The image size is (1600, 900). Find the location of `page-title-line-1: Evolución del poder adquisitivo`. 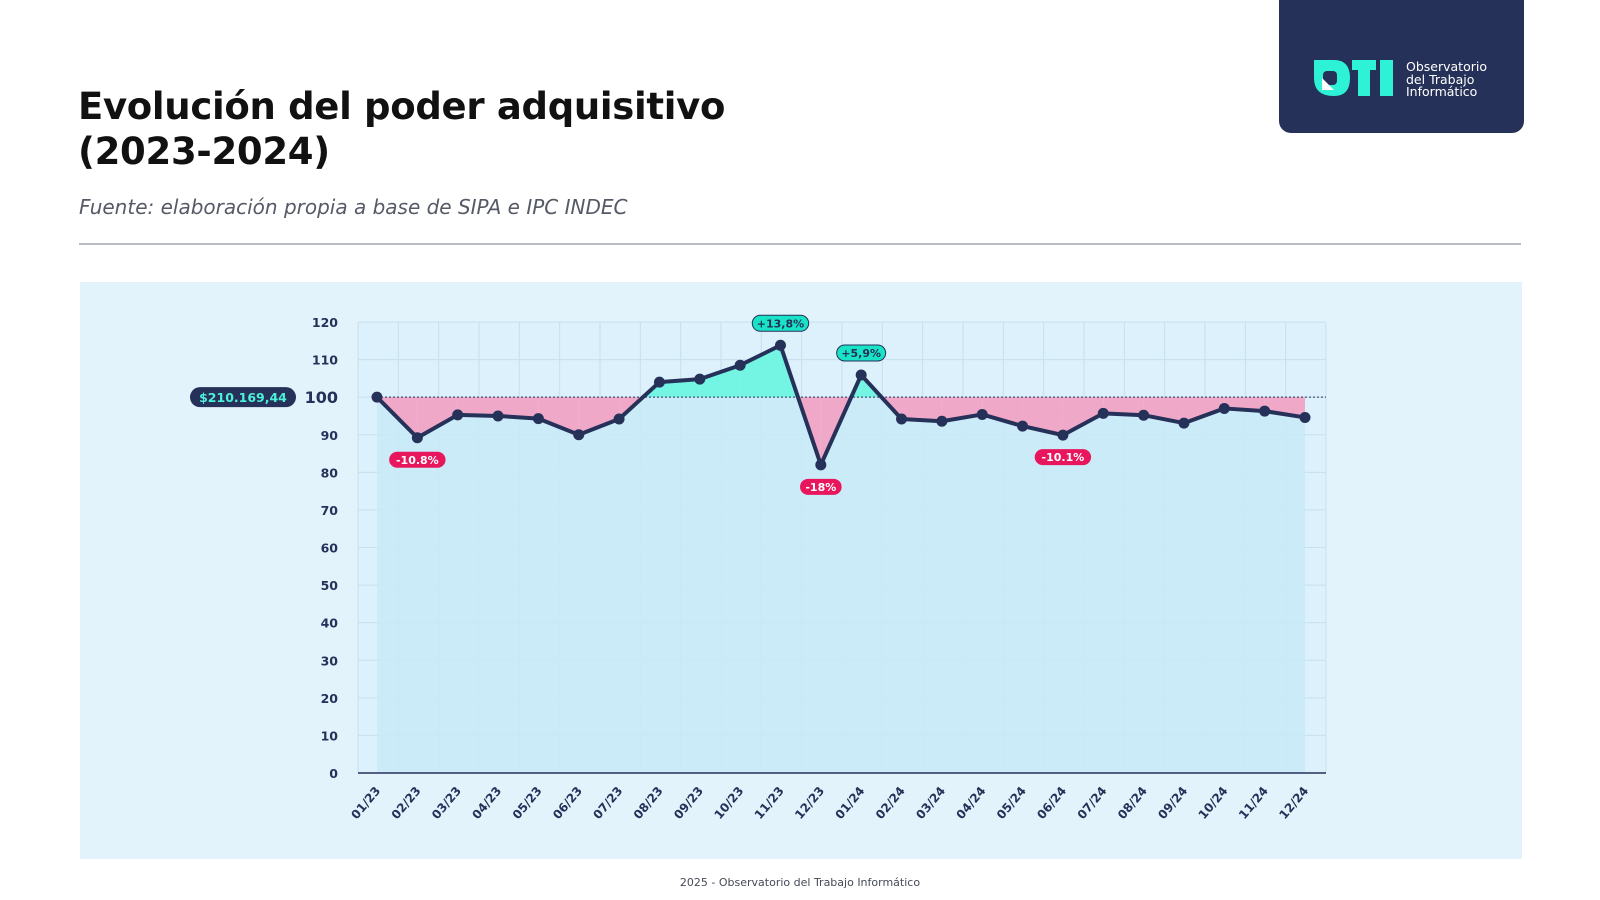

page-title-line-1: Evolución del poder adquisitivo is located at coordinates (402, 106).